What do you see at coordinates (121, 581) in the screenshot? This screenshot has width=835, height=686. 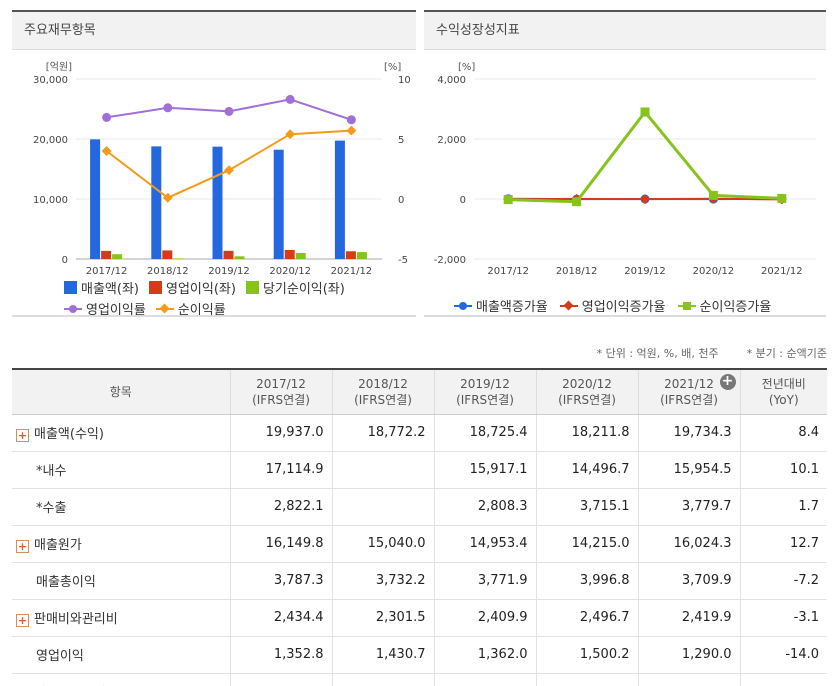 I see `row-label-cell: 매출총이익` at bounding box center [121, 581].